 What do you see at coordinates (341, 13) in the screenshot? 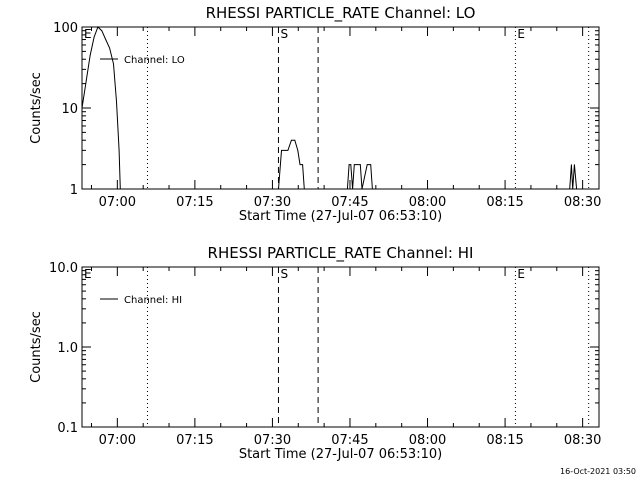
I see `chart-title: RHESSI PARTICLE_RATE Channel: LO` at bounding box center [341, 13].